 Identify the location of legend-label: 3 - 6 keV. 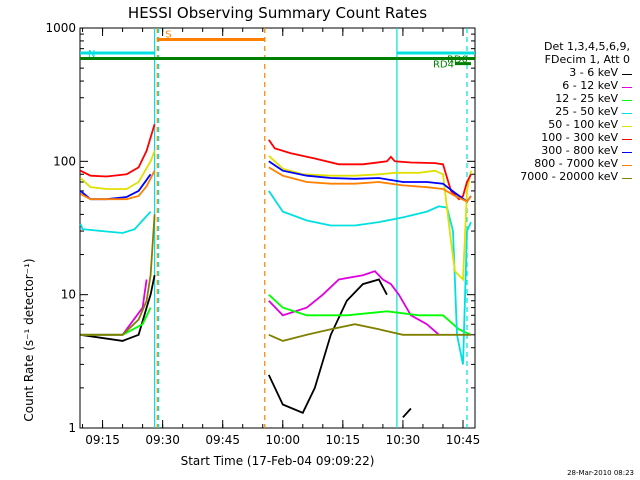
(593, 72).